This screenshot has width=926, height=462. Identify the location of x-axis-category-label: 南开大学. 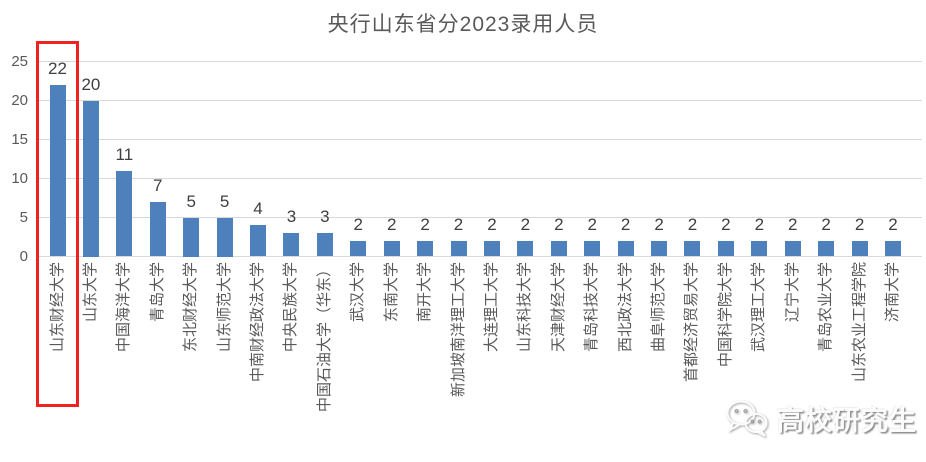
(425, 292).